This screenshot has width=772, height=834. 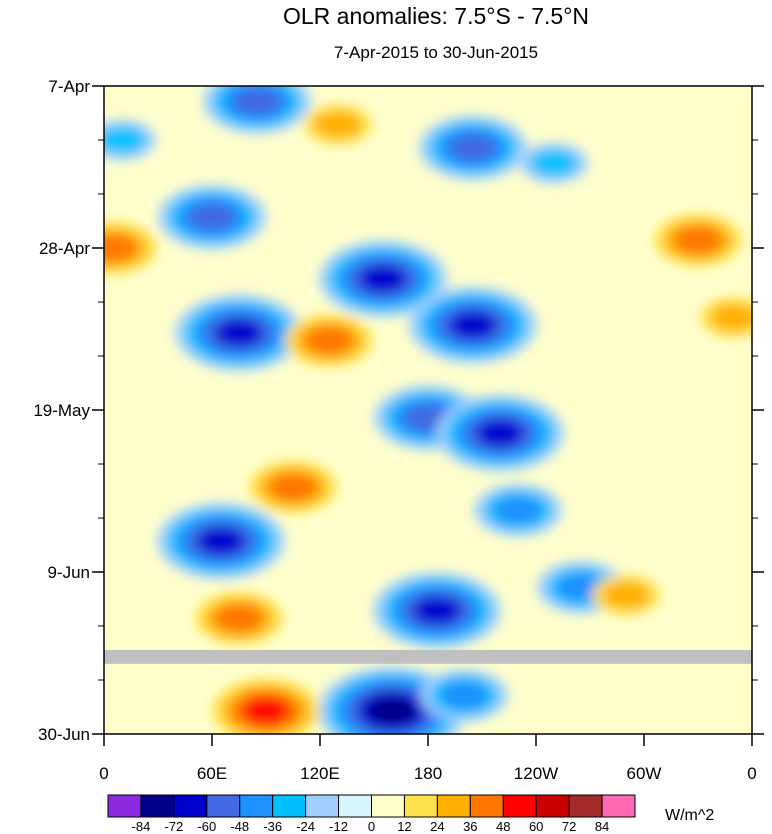 I want to click on chart-subtitle: 7-Apr-2015 to 30-Jun-2015, so click(x=436, y=52).